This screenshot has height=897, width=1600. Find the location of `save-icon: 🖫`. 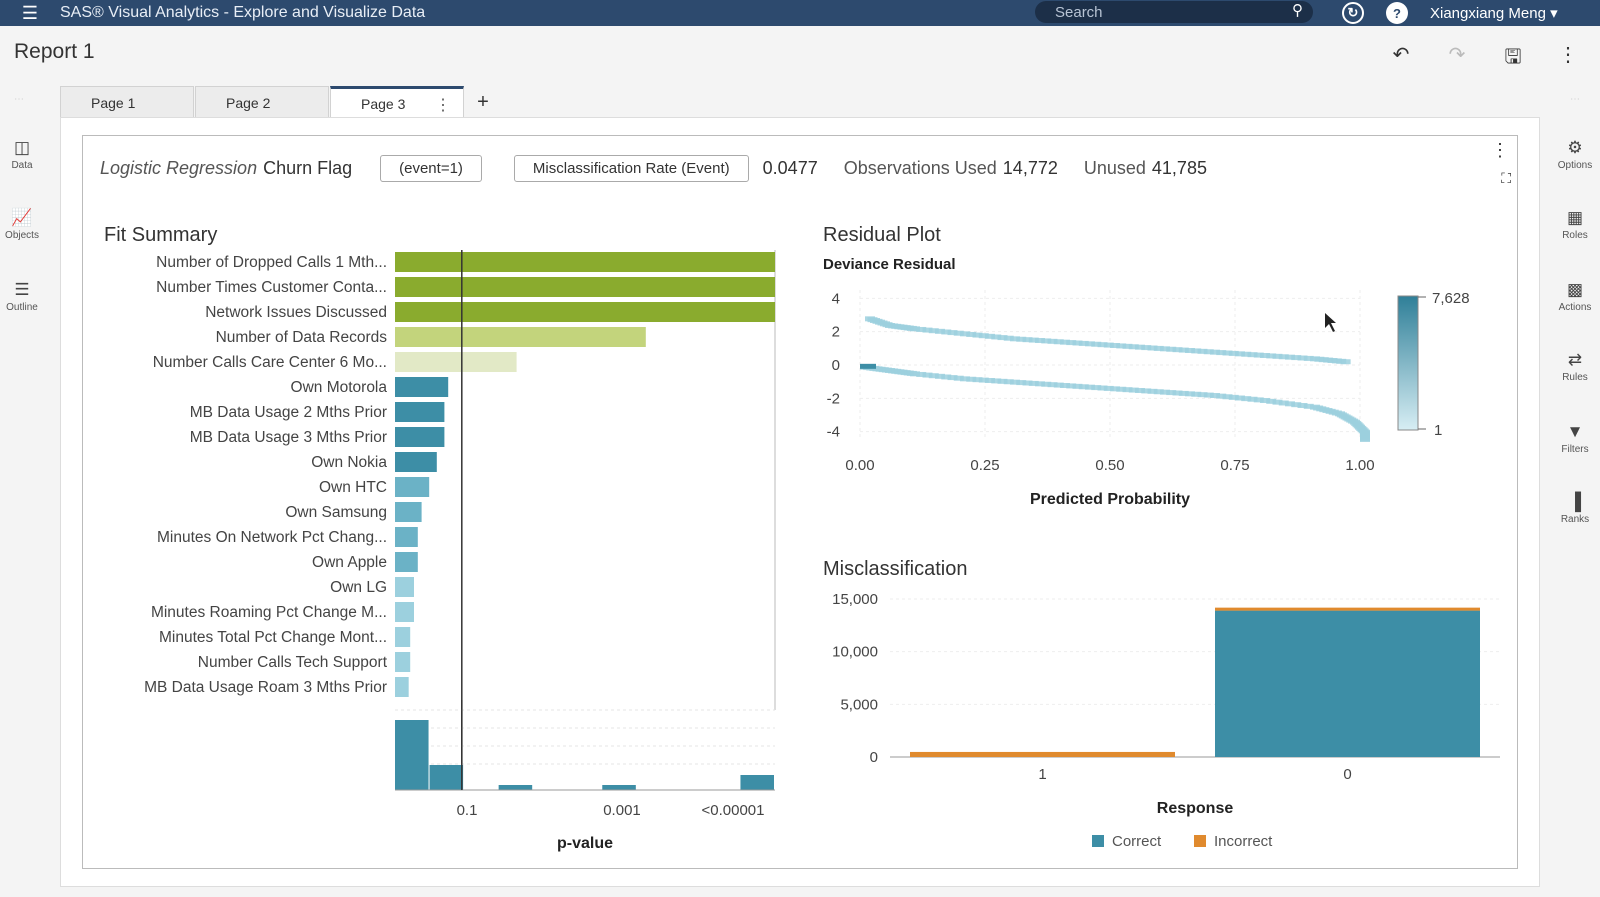

save-icon: 🖫 is located at coordinates (1513, 57).